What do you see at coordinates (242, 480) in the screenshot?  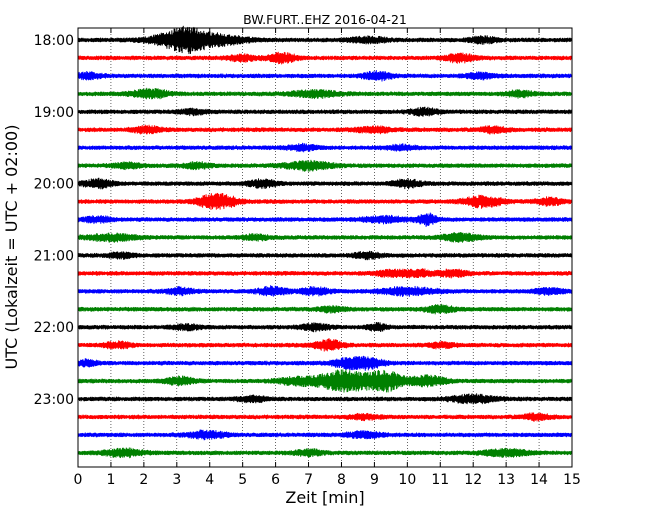 I see `x-tick-label: 5` at bounding box center [242, 480].